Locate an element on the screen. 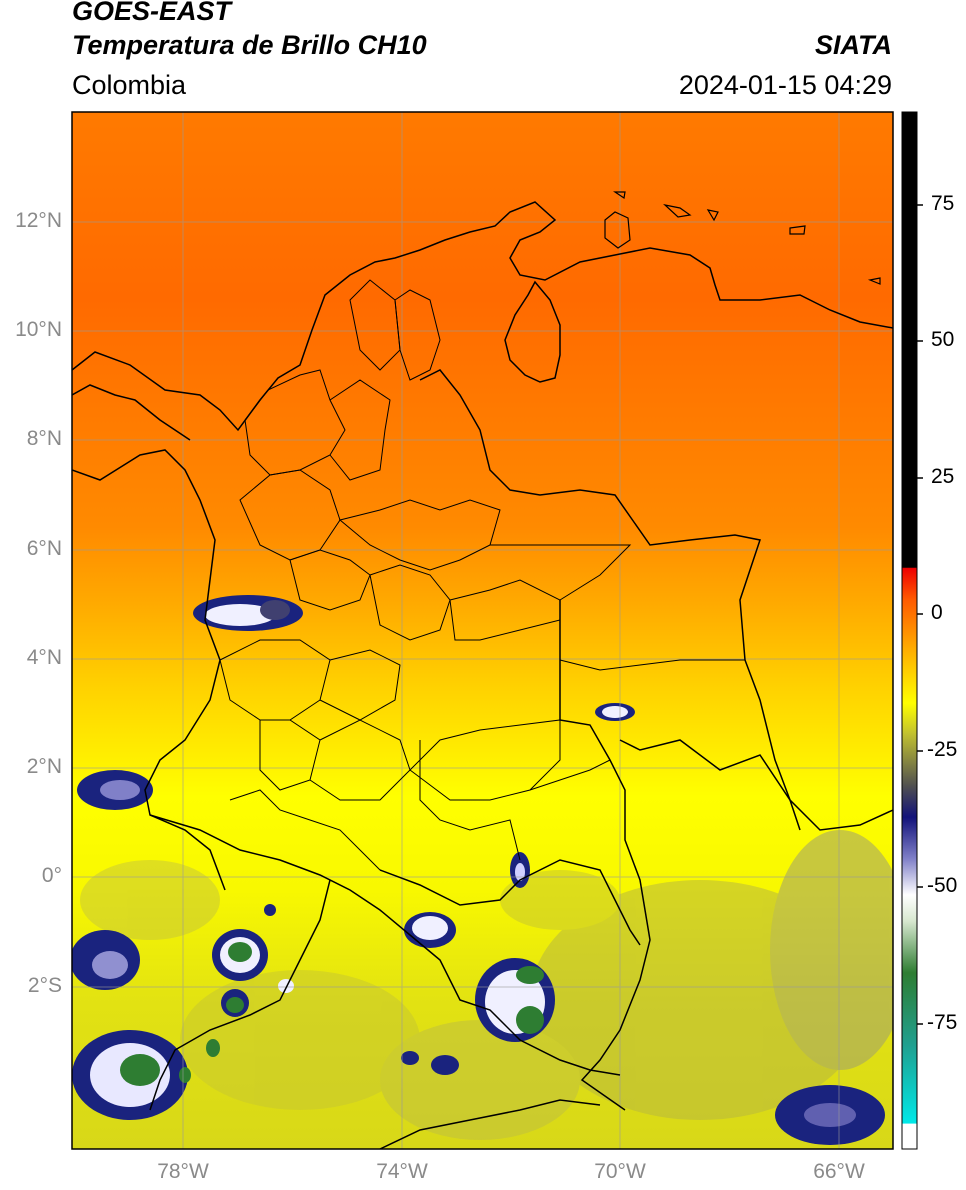  colorbar-tick-label: 25 is located at coordinates (943, 476).